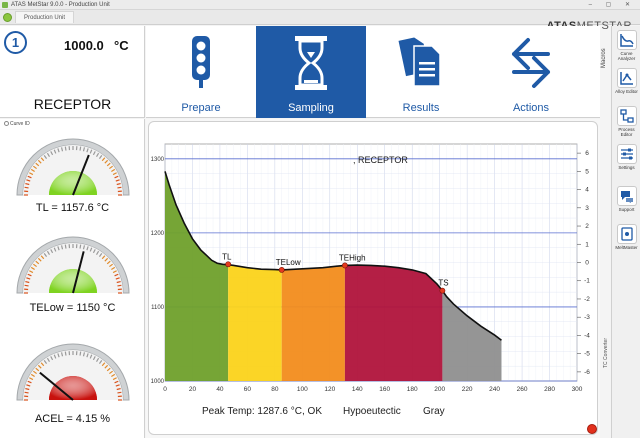  Describe the element at coordinates (626, 116) in the screenshot. I see `process-editor-icon` at that location.